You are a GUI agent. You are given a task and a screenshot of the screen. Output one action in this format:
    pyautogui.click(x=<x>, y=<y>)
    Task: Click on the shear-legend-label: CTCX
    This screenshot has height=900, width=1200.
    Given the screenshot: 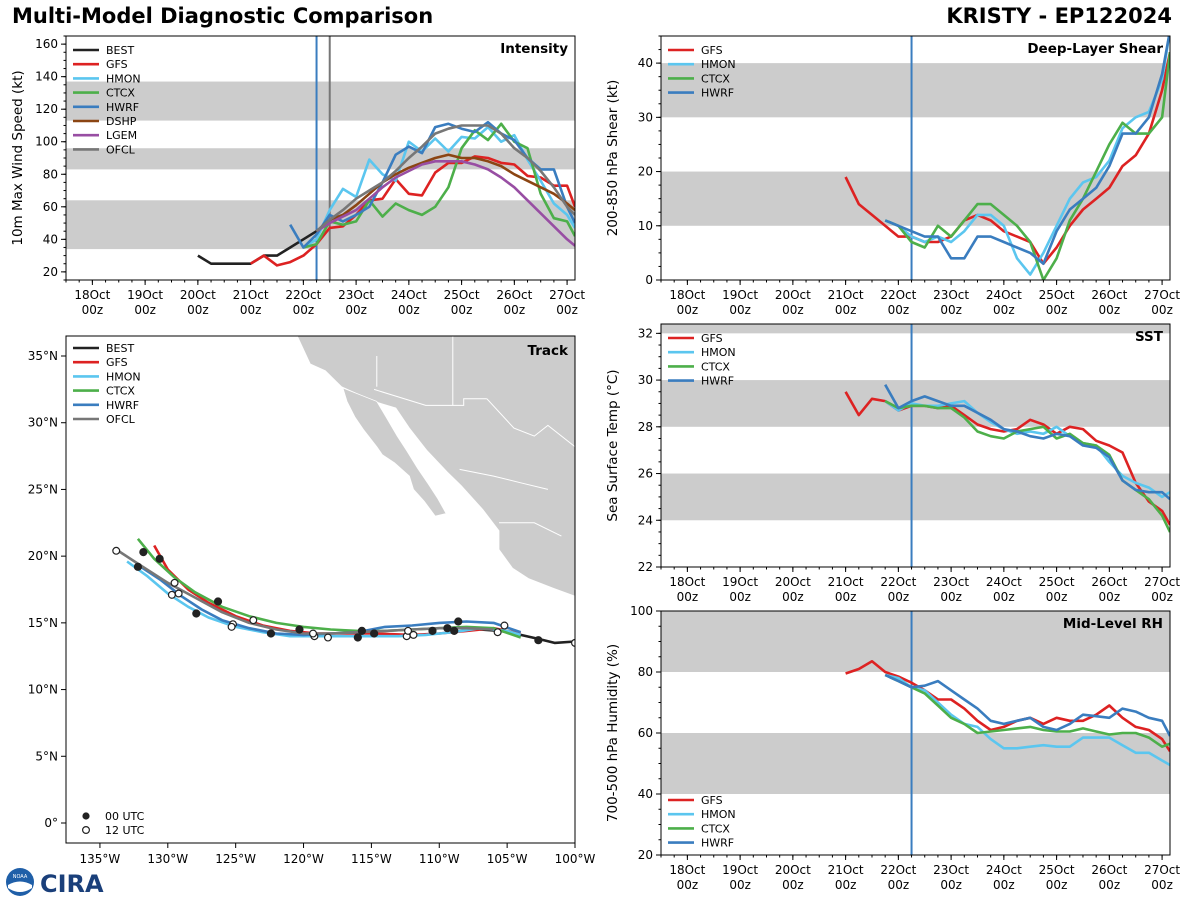 What is the action you would take?
    pyautogui.click(x=715, y=78)
    